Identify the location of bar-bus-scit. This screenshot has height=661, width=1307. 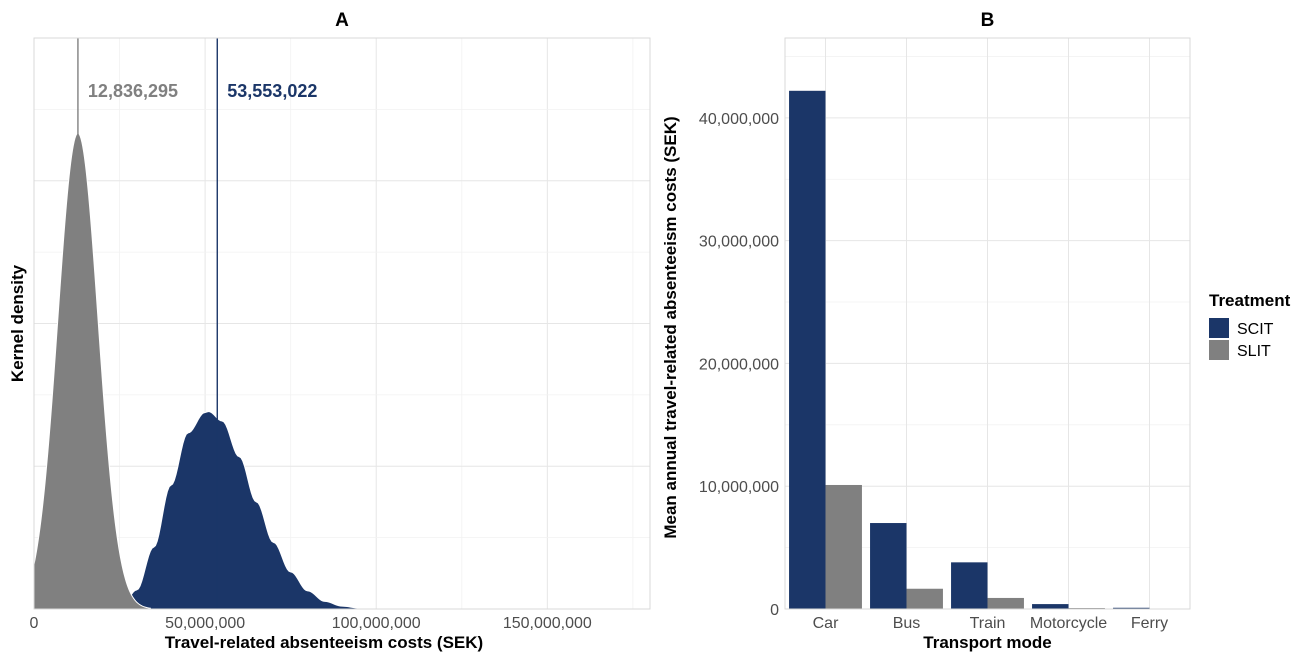
(888, 566).